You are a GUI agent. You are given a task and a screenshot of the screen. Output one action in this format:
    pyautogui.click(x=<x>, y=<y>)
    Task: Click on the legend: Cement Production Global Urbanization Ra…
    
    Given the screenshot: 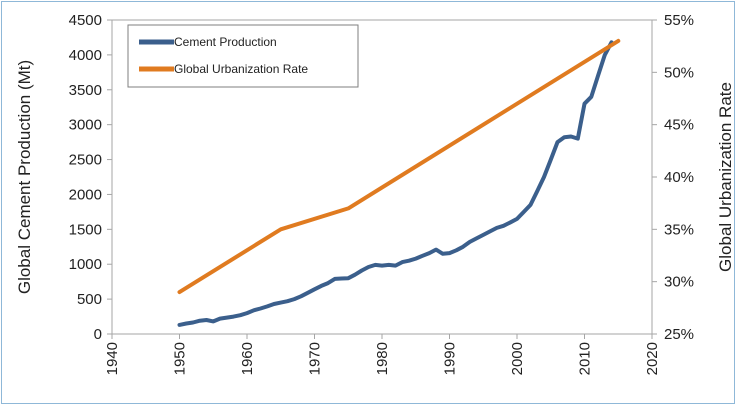 What is the action you would take?
    pyautogui.click(x=243, y=56)
    